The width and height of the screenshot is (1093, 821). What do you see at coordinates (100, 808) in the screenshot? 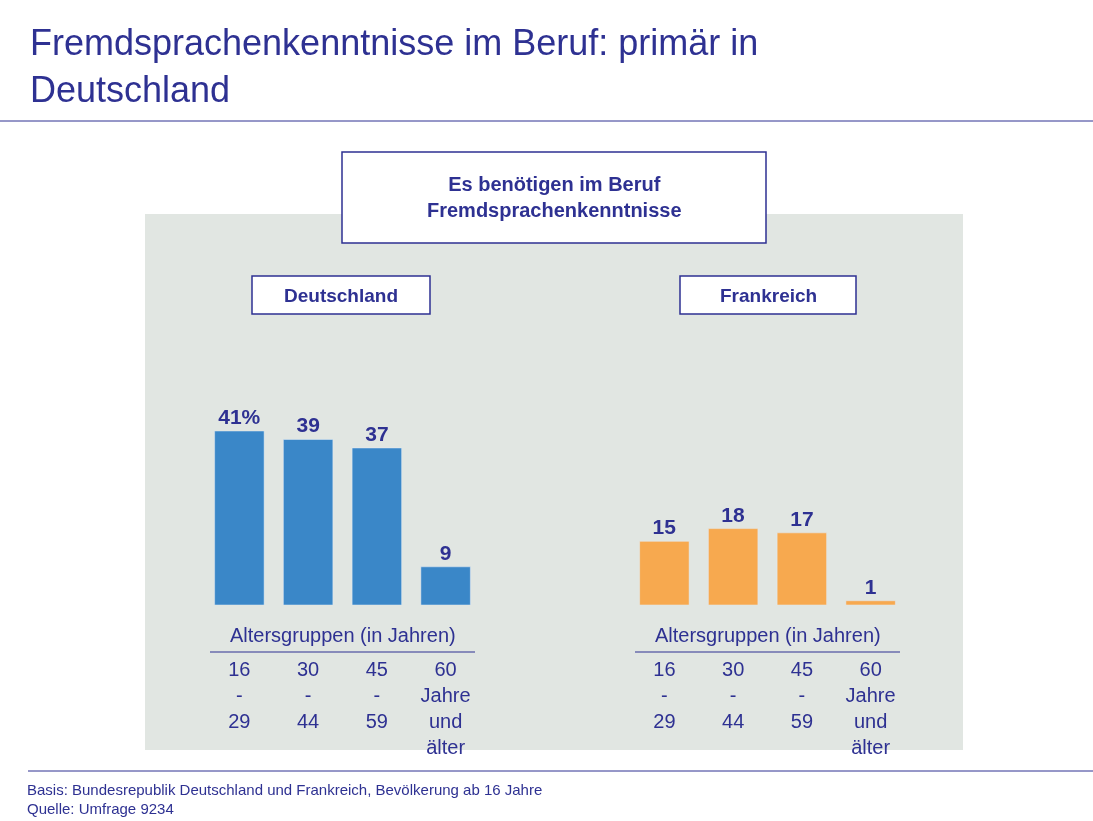
I see `source-note: Quelle: Umfrage 9234` at bounding box center [100, 808].